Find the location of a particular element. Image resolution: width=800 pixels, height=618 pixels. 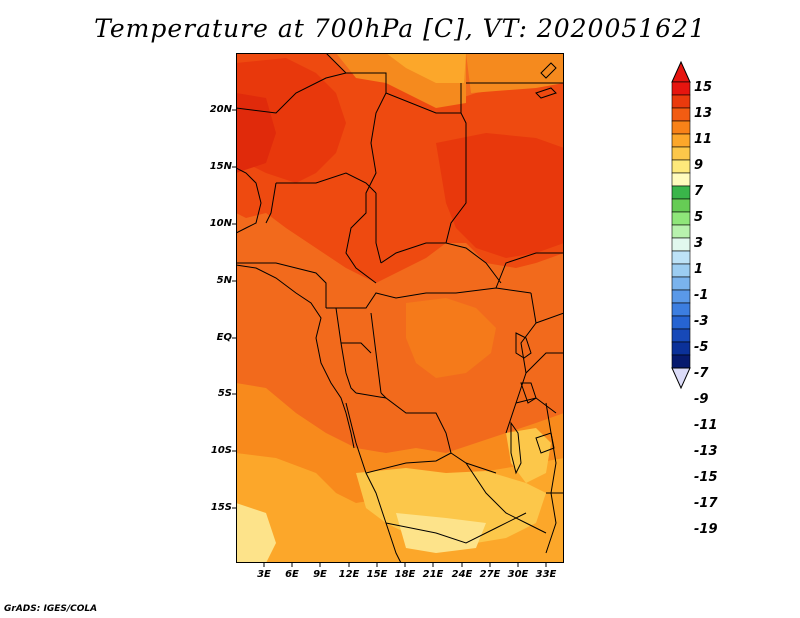

warm-core-east is located at coordinates (500, 195).